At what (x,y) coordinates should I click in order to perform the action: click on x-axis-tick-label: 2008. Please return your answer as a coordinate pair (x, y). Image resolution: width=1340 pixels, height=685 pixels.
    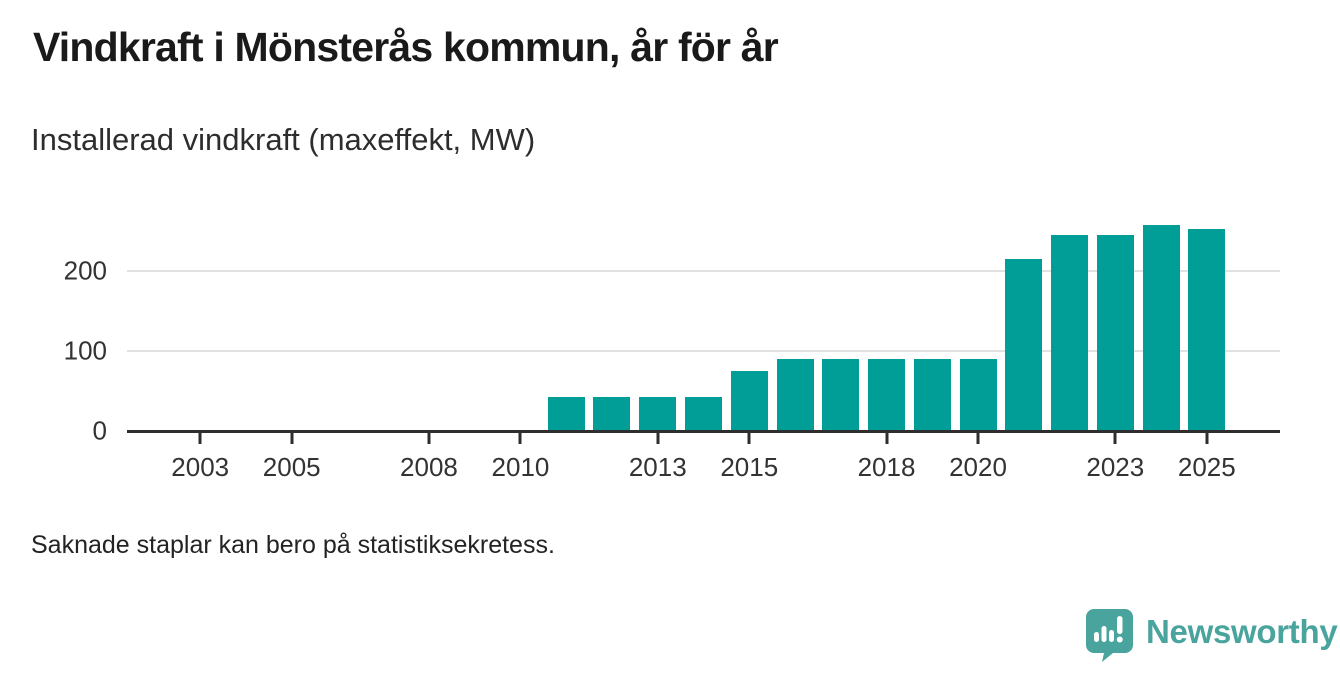
    Looking at the image, I should click on (429, 467).